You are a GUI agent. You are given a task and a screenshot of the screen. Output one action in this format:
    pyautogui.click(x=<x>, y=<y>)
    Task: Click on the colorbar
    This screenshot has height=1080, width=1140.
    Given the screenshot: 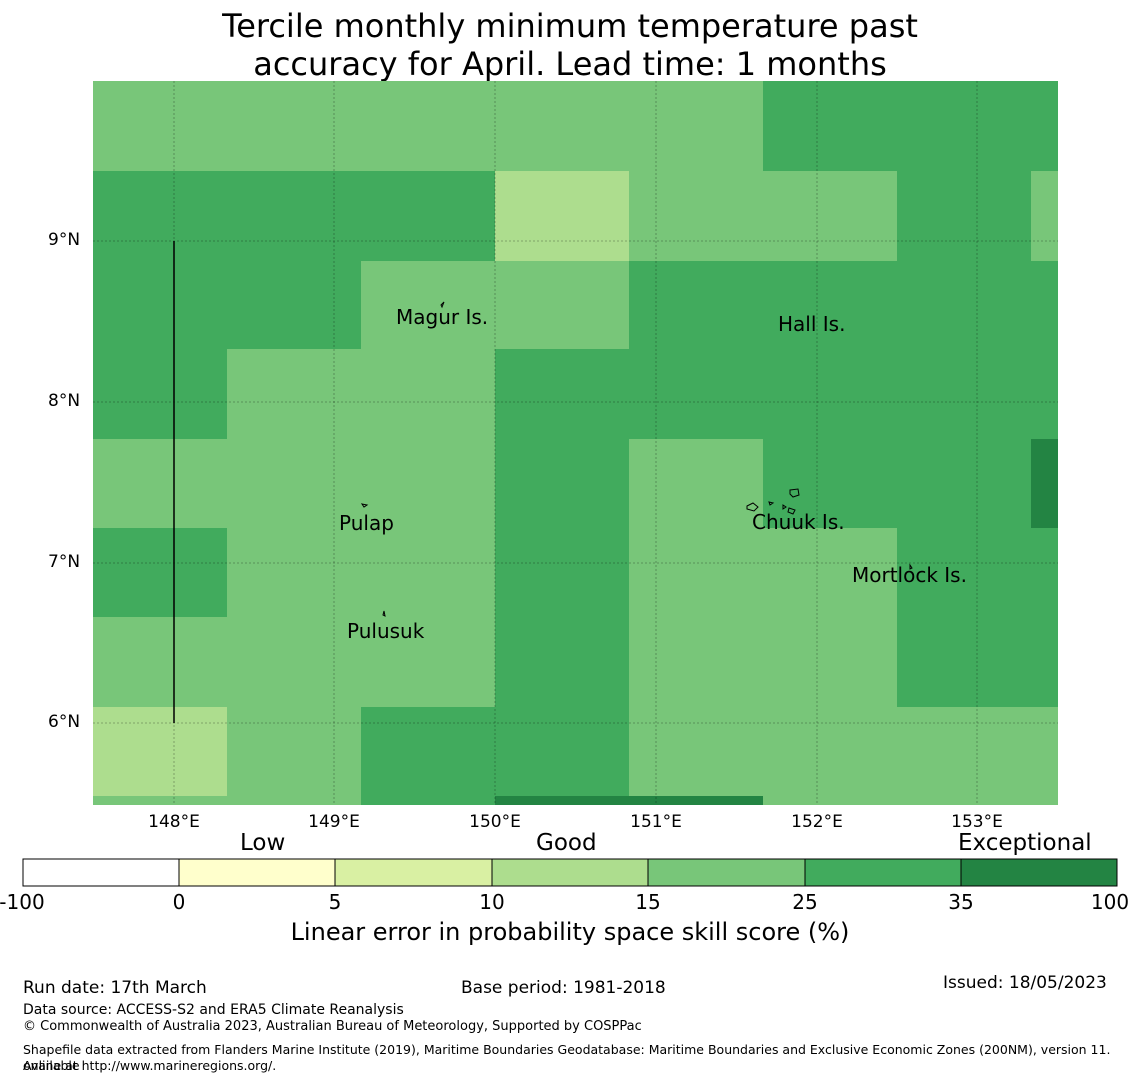 What is the action you would take?
    pyautogui.click(x=570, y=872)
    